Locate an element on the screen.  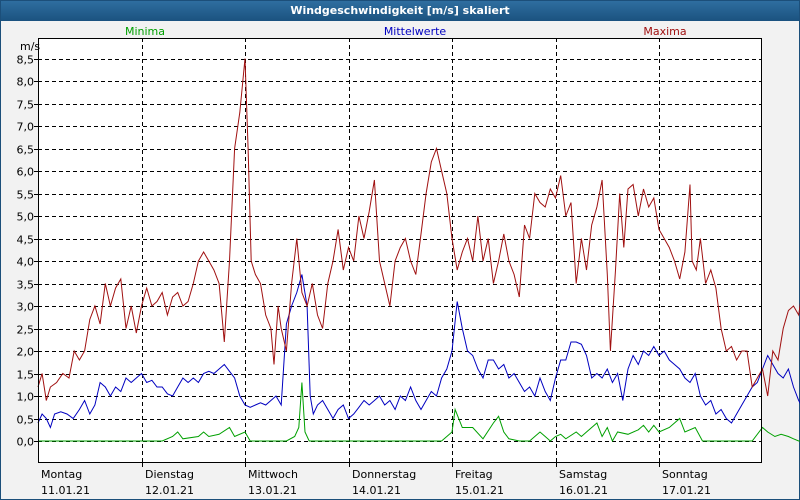
y-tick-label: 7,0 is located at coordinates (26, 127).